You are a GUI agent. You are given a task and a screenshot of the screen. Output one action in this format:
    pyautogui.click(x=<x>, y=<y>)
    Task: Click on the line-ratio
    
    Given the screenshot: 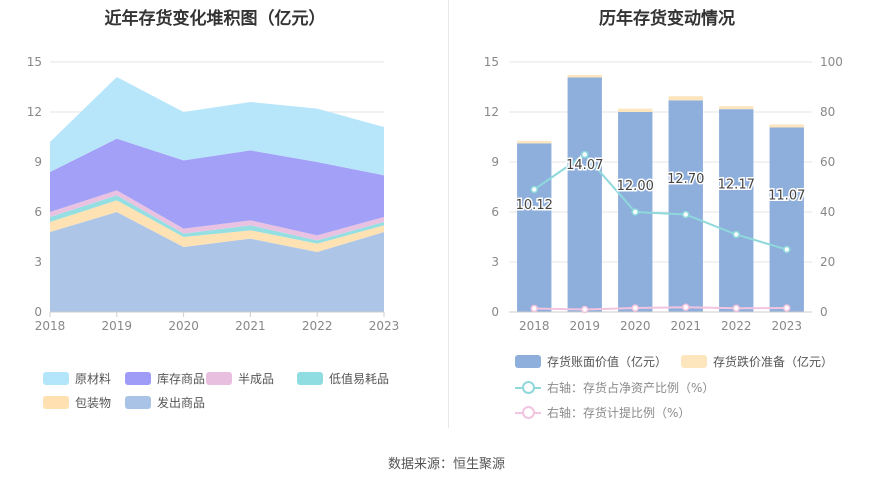 What is the action you would take?
    pyautogui.click(x=660, y=202)
    